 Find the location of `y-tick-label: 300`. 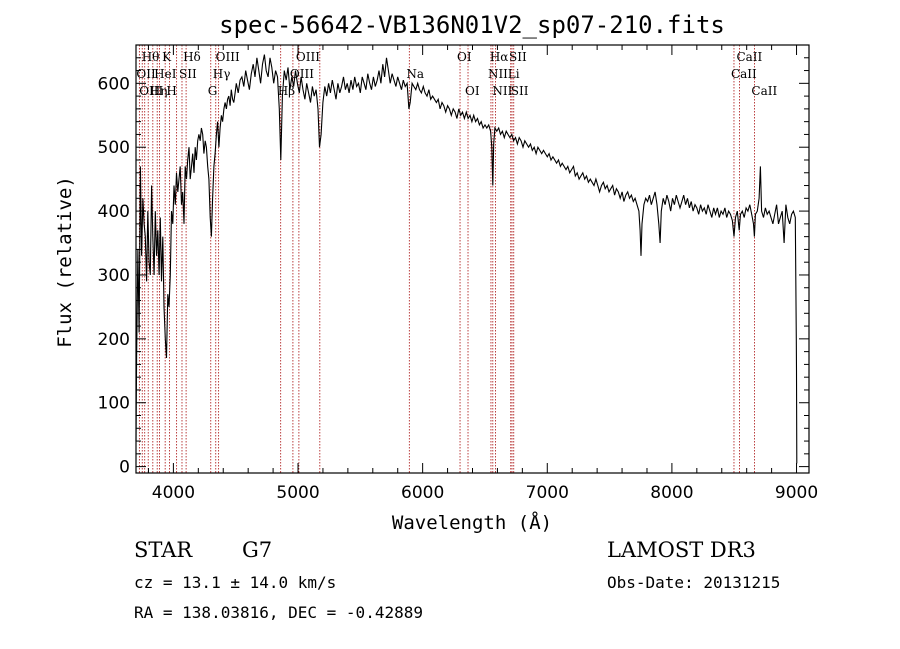

y-tick-label: 300 is located at coordinates (114, 276).